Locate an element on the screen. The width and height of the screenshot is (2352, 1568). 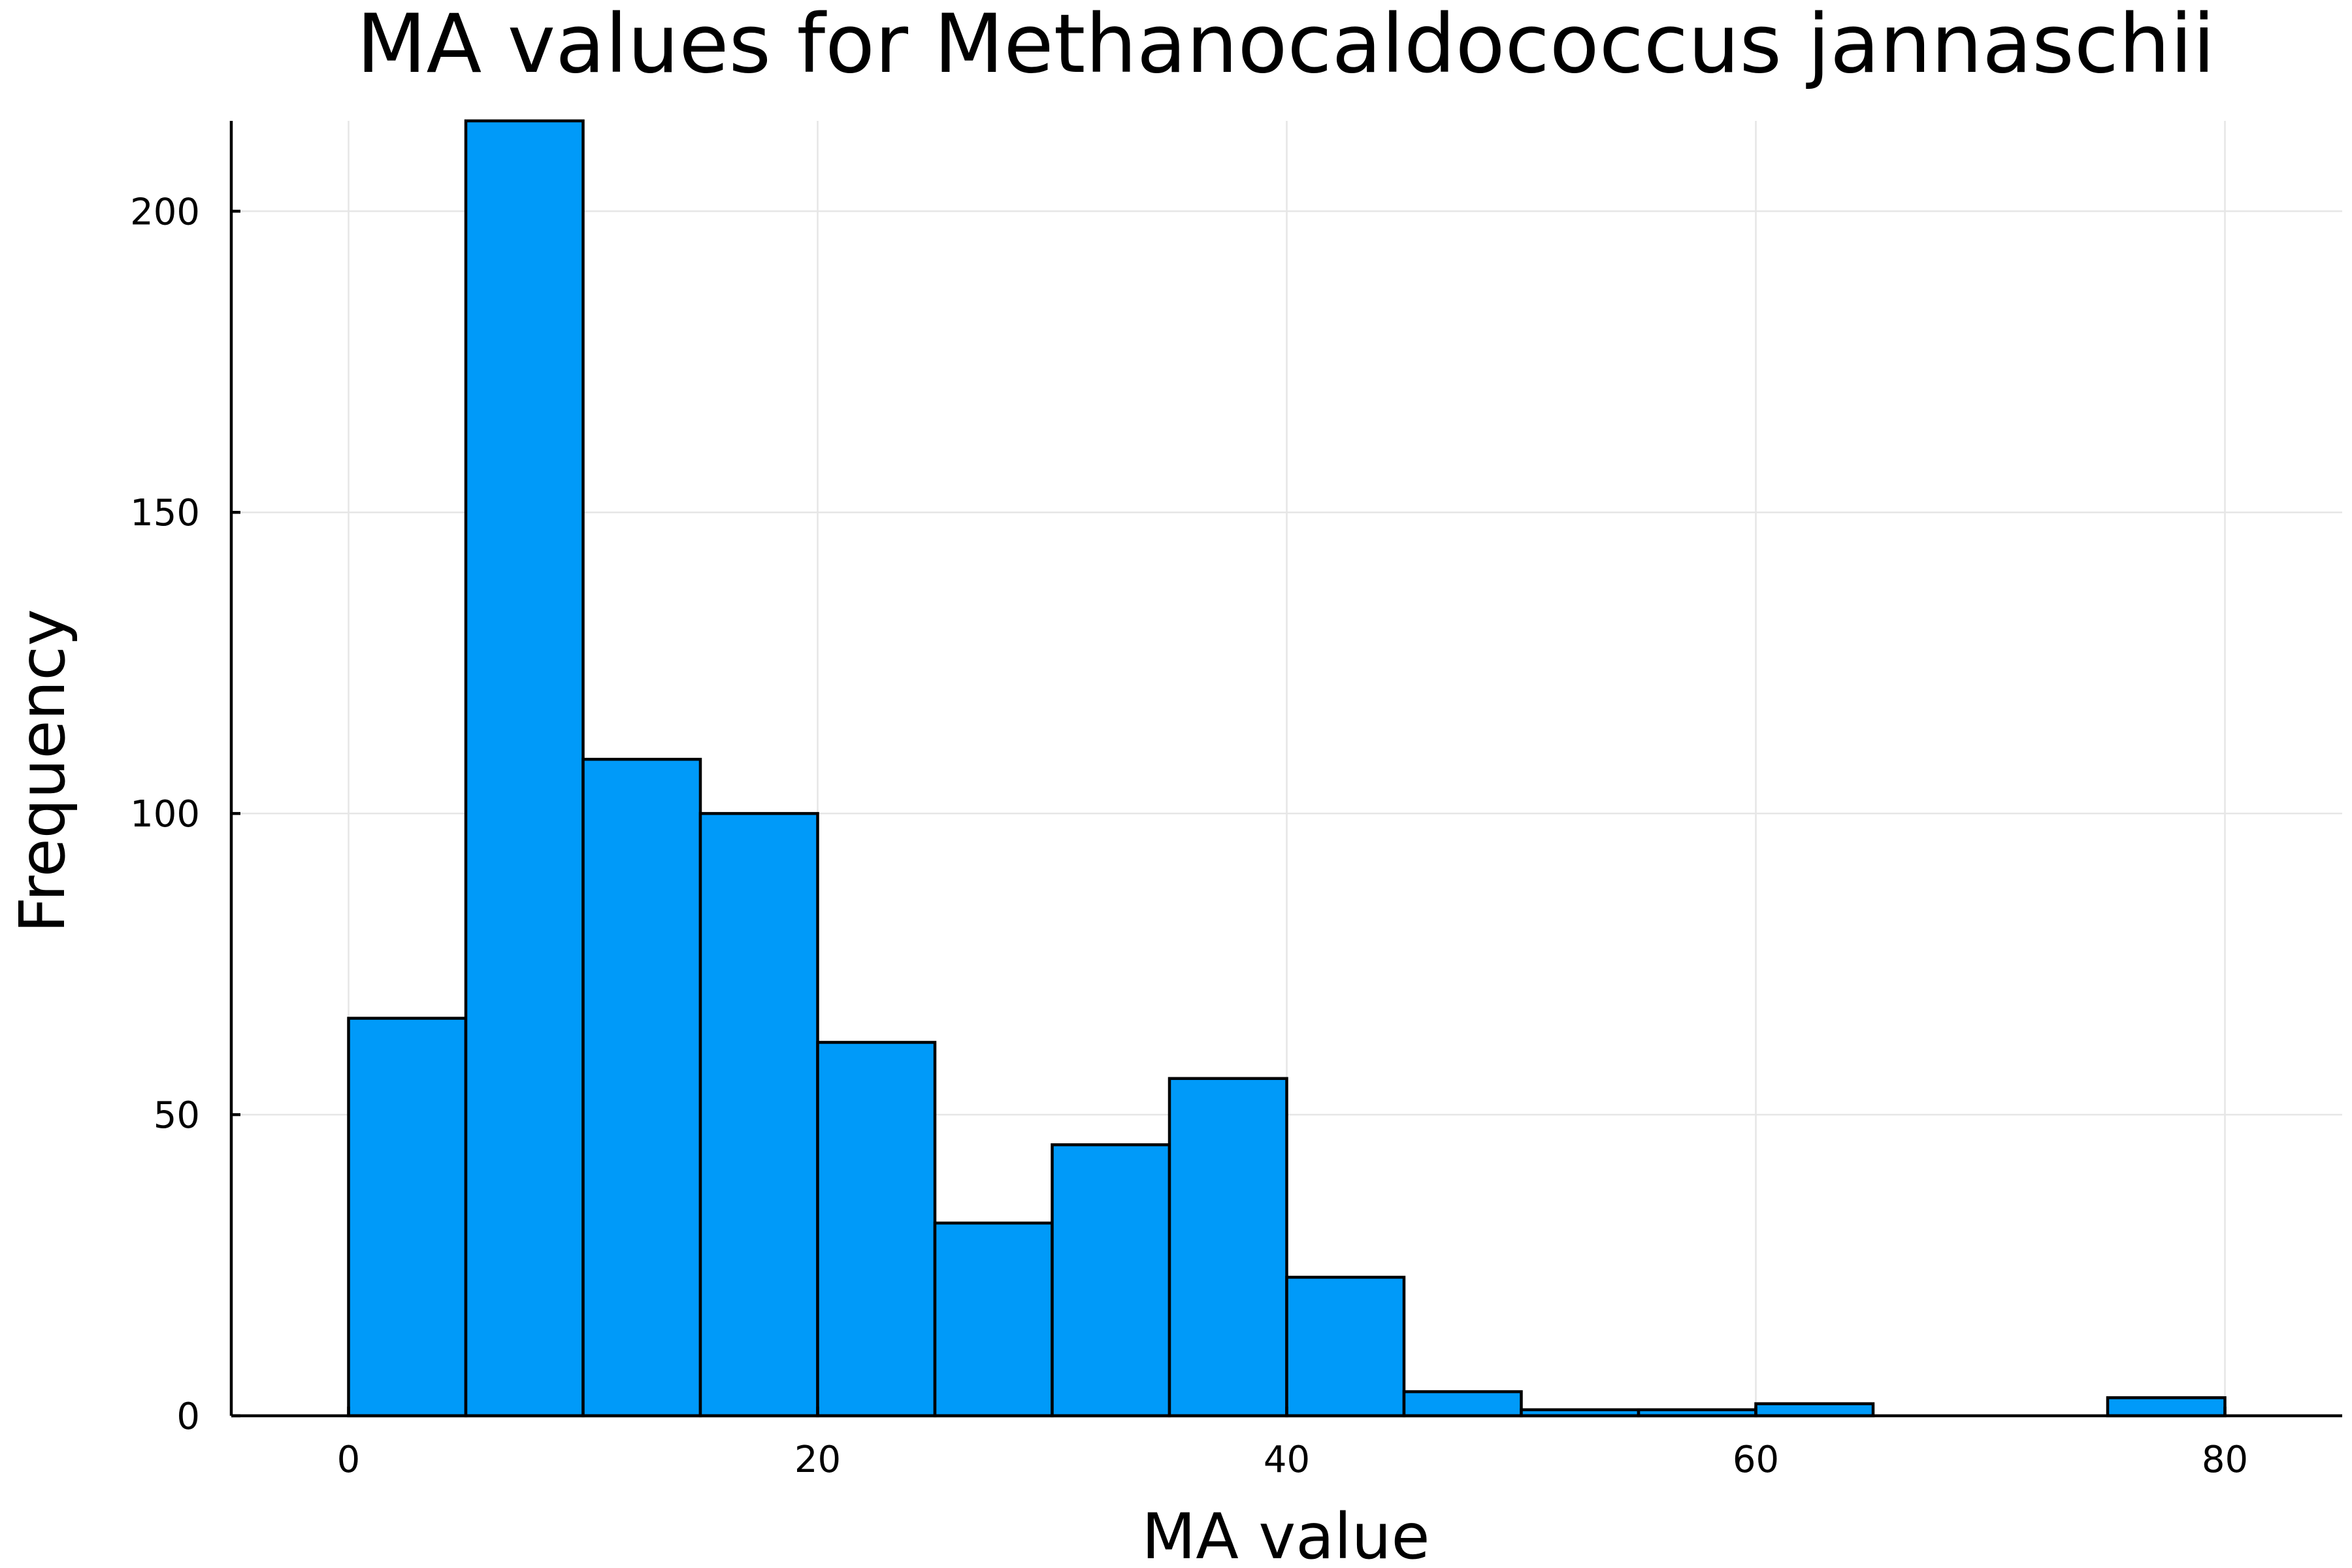
x-tick-label: 80 is located at coordinates (2225, 1460).